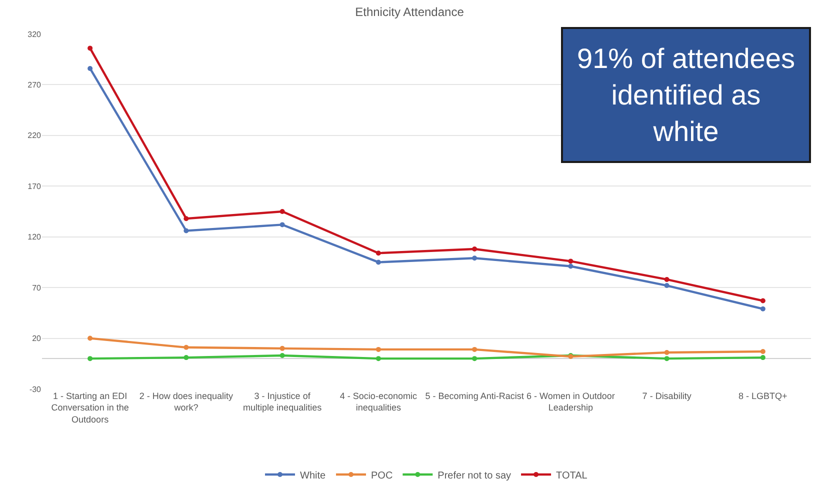 This screenshot has width=819, height=497. What do you see at coordinates (686, 95) in the screenshot?
I see `annotation: 91% of attendees identified as white` at bounding box center [686, 95].